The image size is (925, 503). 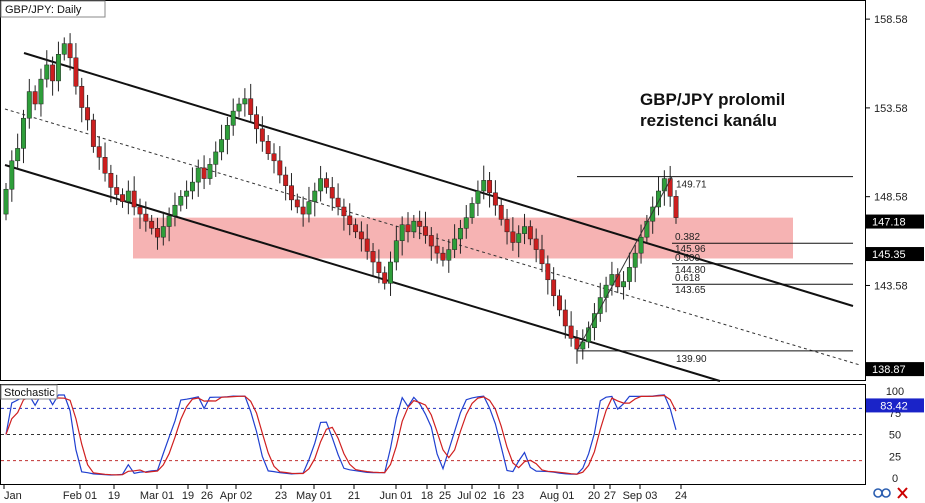 I want to click on time-tick-label: Jul 02, so click(x=471, y=496).